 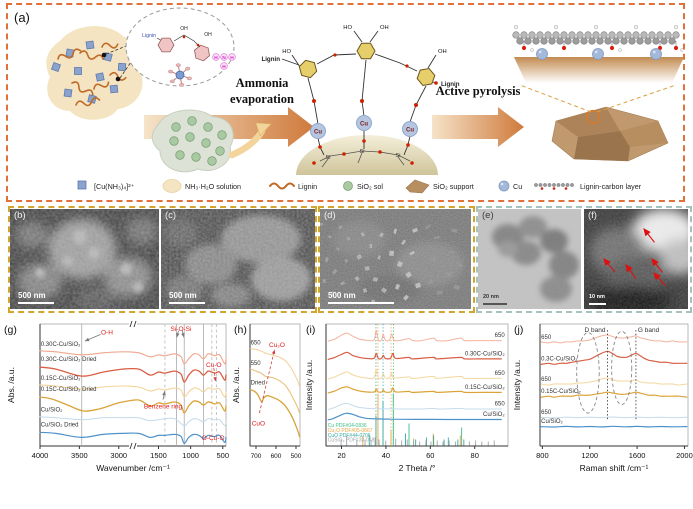 I want to click on legend-item-sio2-sol: SiO₂ sol, so click(x=363, y=186).